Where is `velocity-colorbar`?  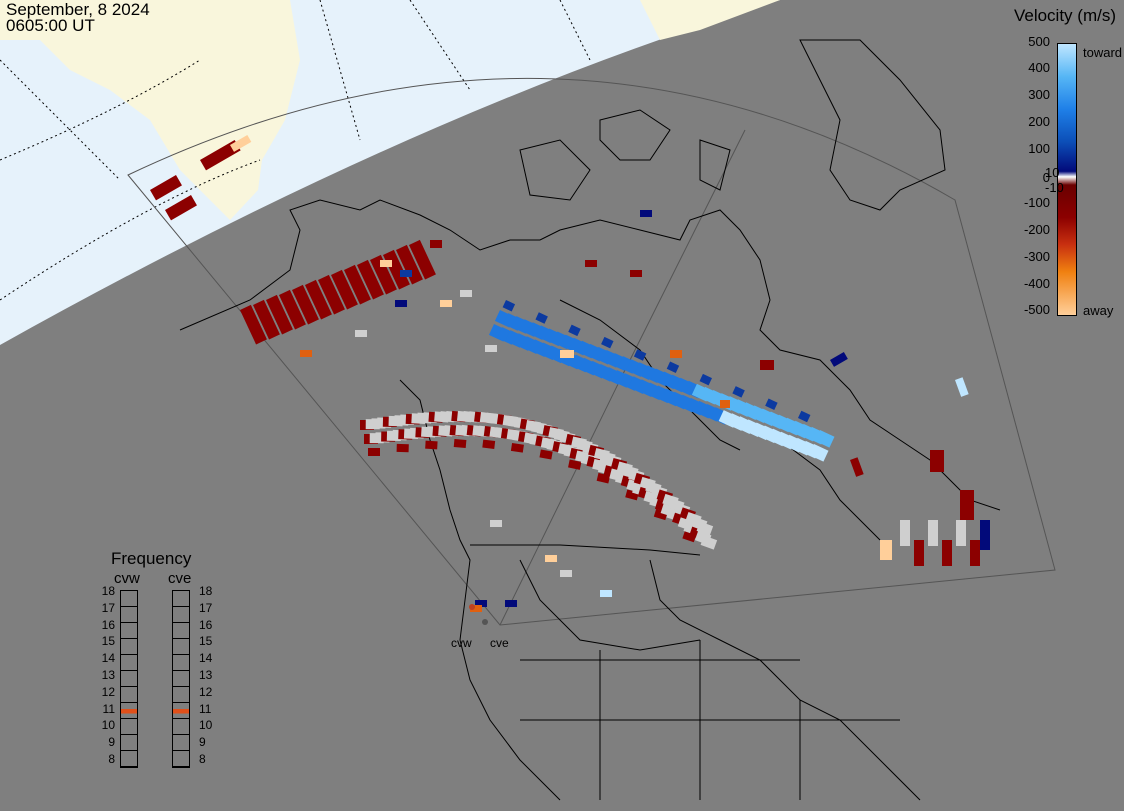
velocity-colorbar is located at coordinates (1067, 179).